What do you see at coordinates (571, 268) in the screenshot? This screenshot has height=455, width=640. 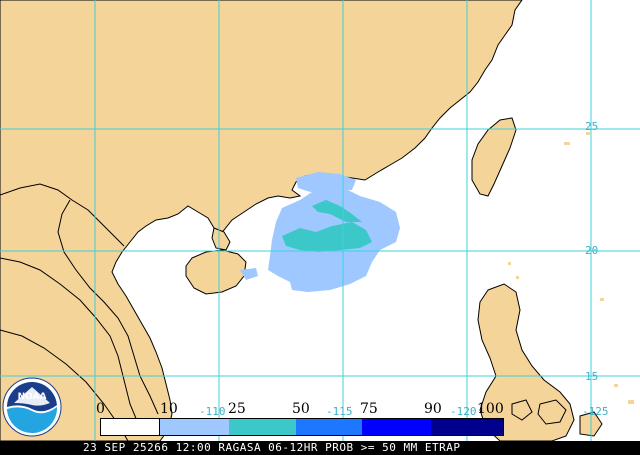 I see `small-islands` at bounding box center [571, 268].